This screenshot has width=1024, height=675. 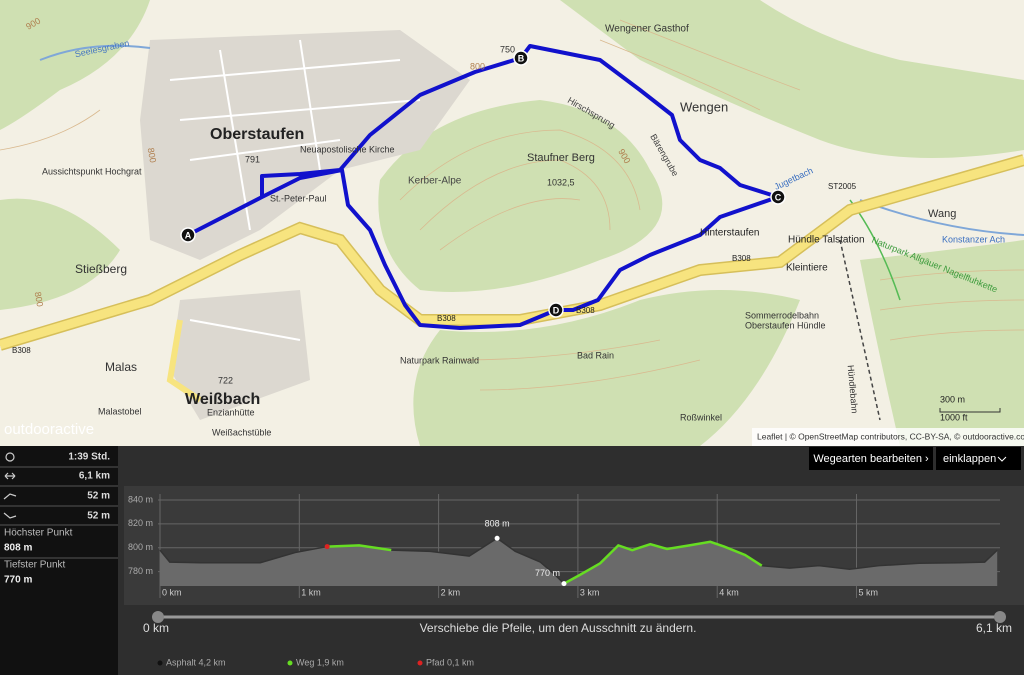 I want to click on map-label: Oberstaufen Hündle, so click(x=785, y=325).